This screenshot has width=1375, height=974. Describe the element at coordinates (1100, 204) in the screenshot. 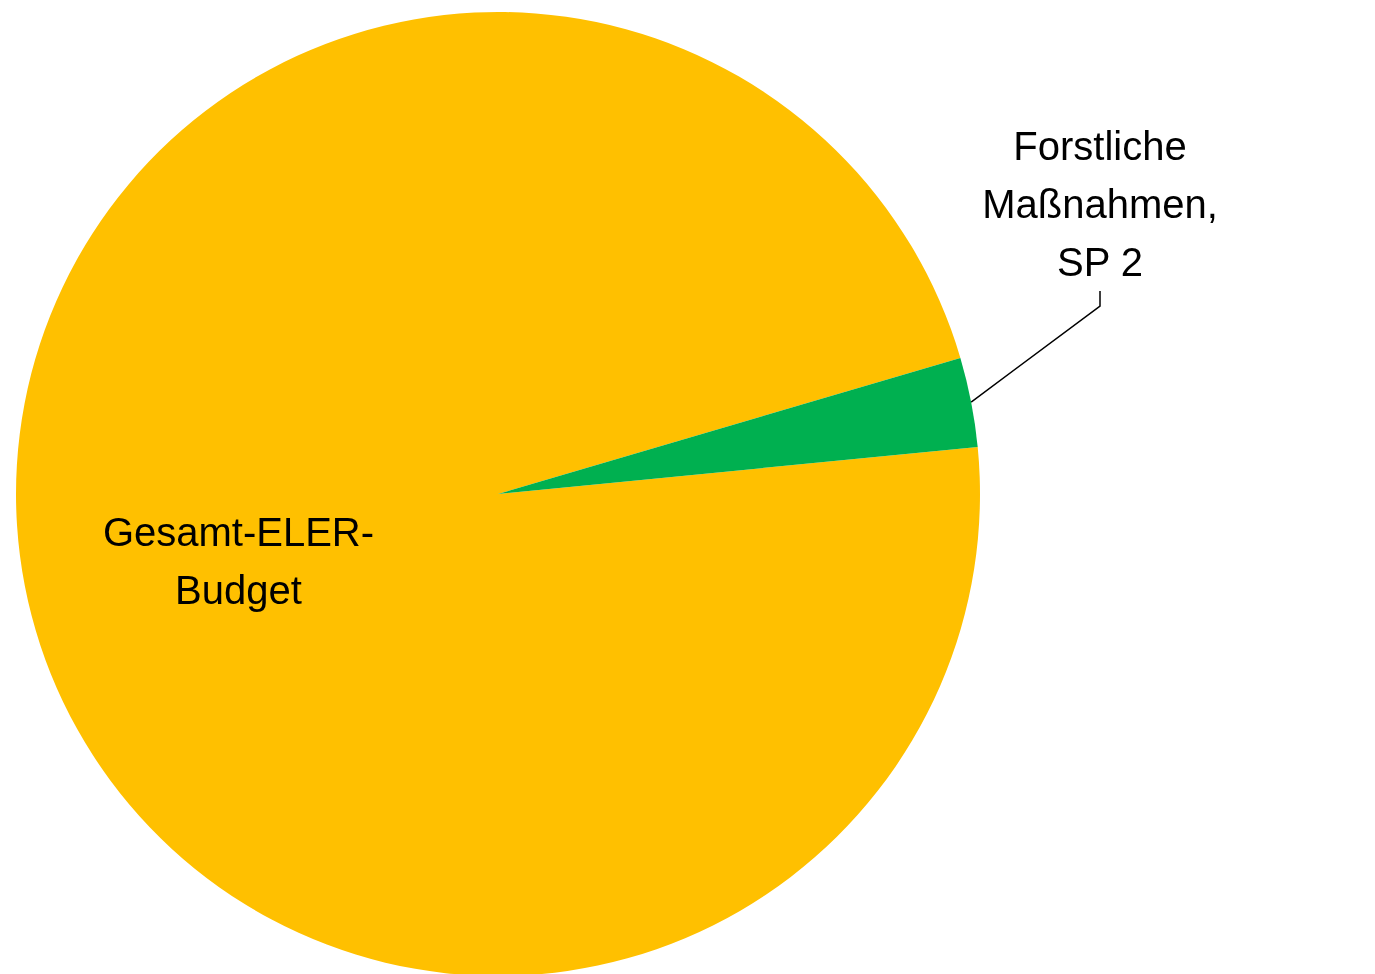

I see `slice-label: Forstliche Maßnahmen, SP 2` at that location.